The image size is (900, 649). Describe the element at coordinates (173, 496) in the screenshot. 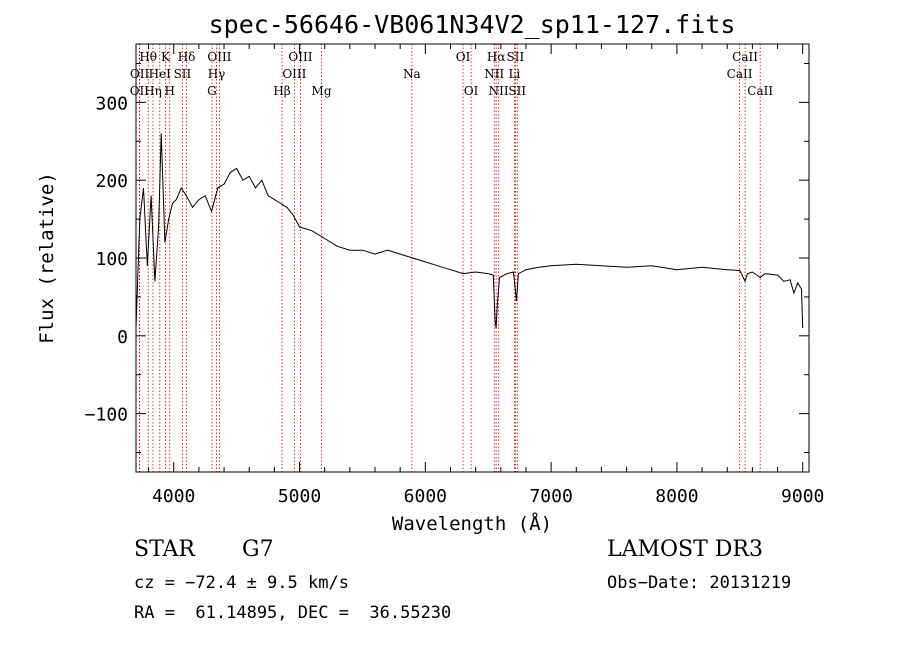

I see `x-tick-label: 4000` at that location.